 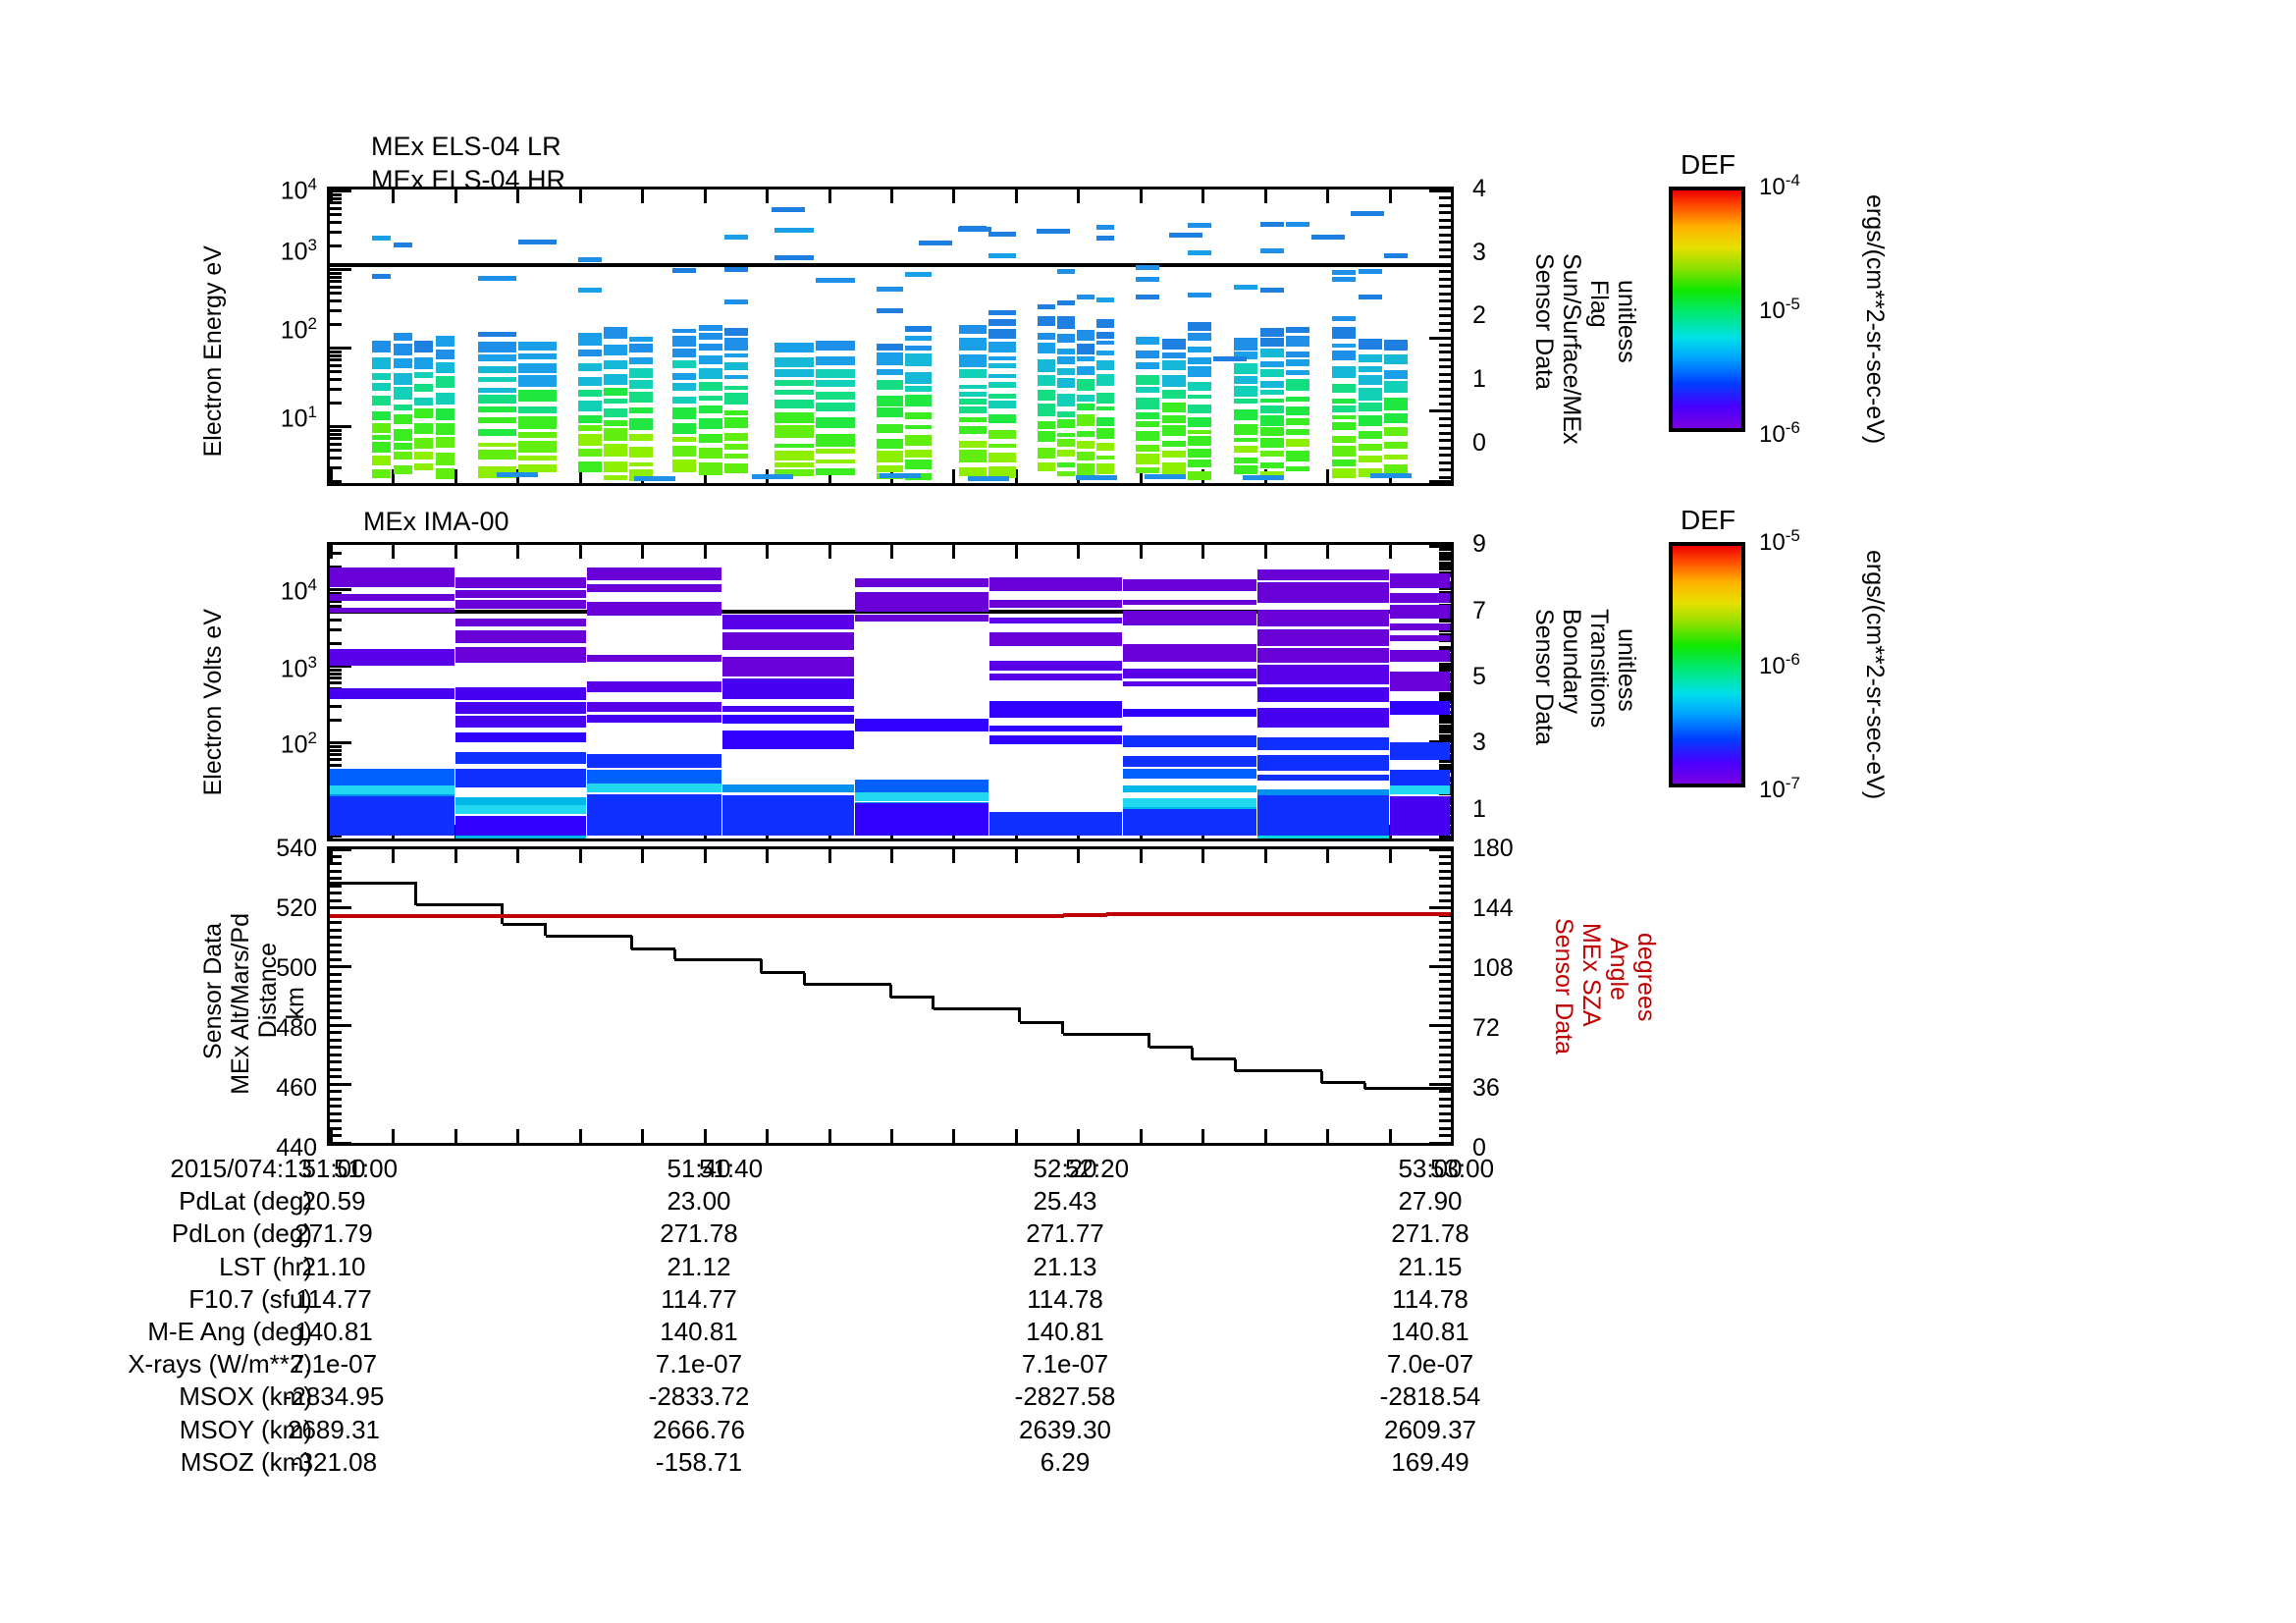 I want to click on table-row-label: MSOY (km), so click(x=246, y=1429).